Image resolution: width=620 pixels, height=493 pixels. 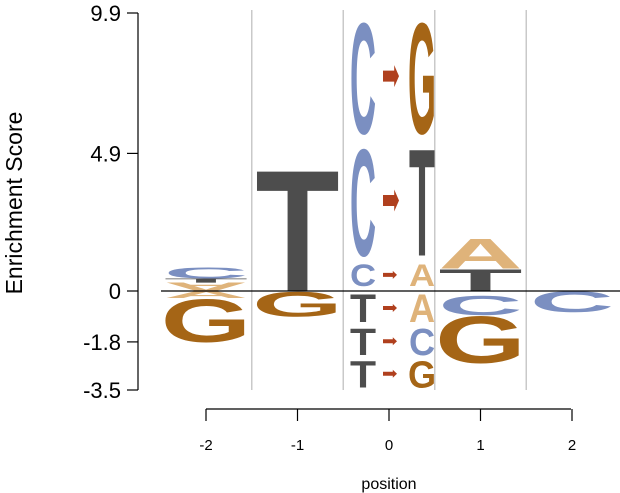 What do you see at coordinates (105, 13) in the screenshot?
I see `y-tick-label: 9.9` at bounding box center [105, 13].